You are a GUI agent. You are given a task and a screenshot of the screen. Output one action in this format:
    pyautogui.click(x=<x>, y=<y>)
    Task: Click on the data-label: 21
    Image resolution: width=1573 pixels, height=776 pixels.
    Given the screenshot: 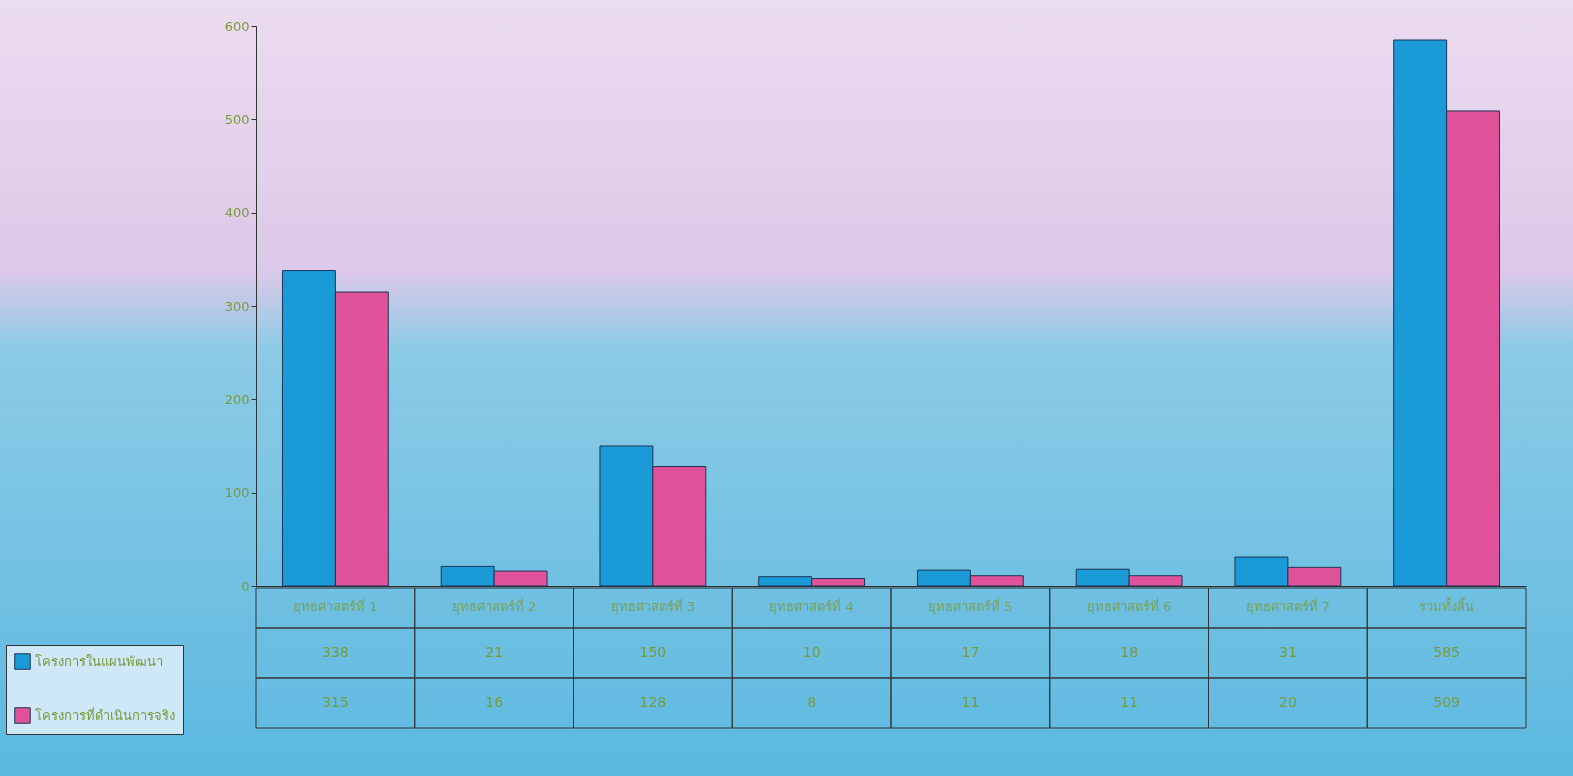 What is the action you would take?
    pyautogui.click(x=494, y=652)
    